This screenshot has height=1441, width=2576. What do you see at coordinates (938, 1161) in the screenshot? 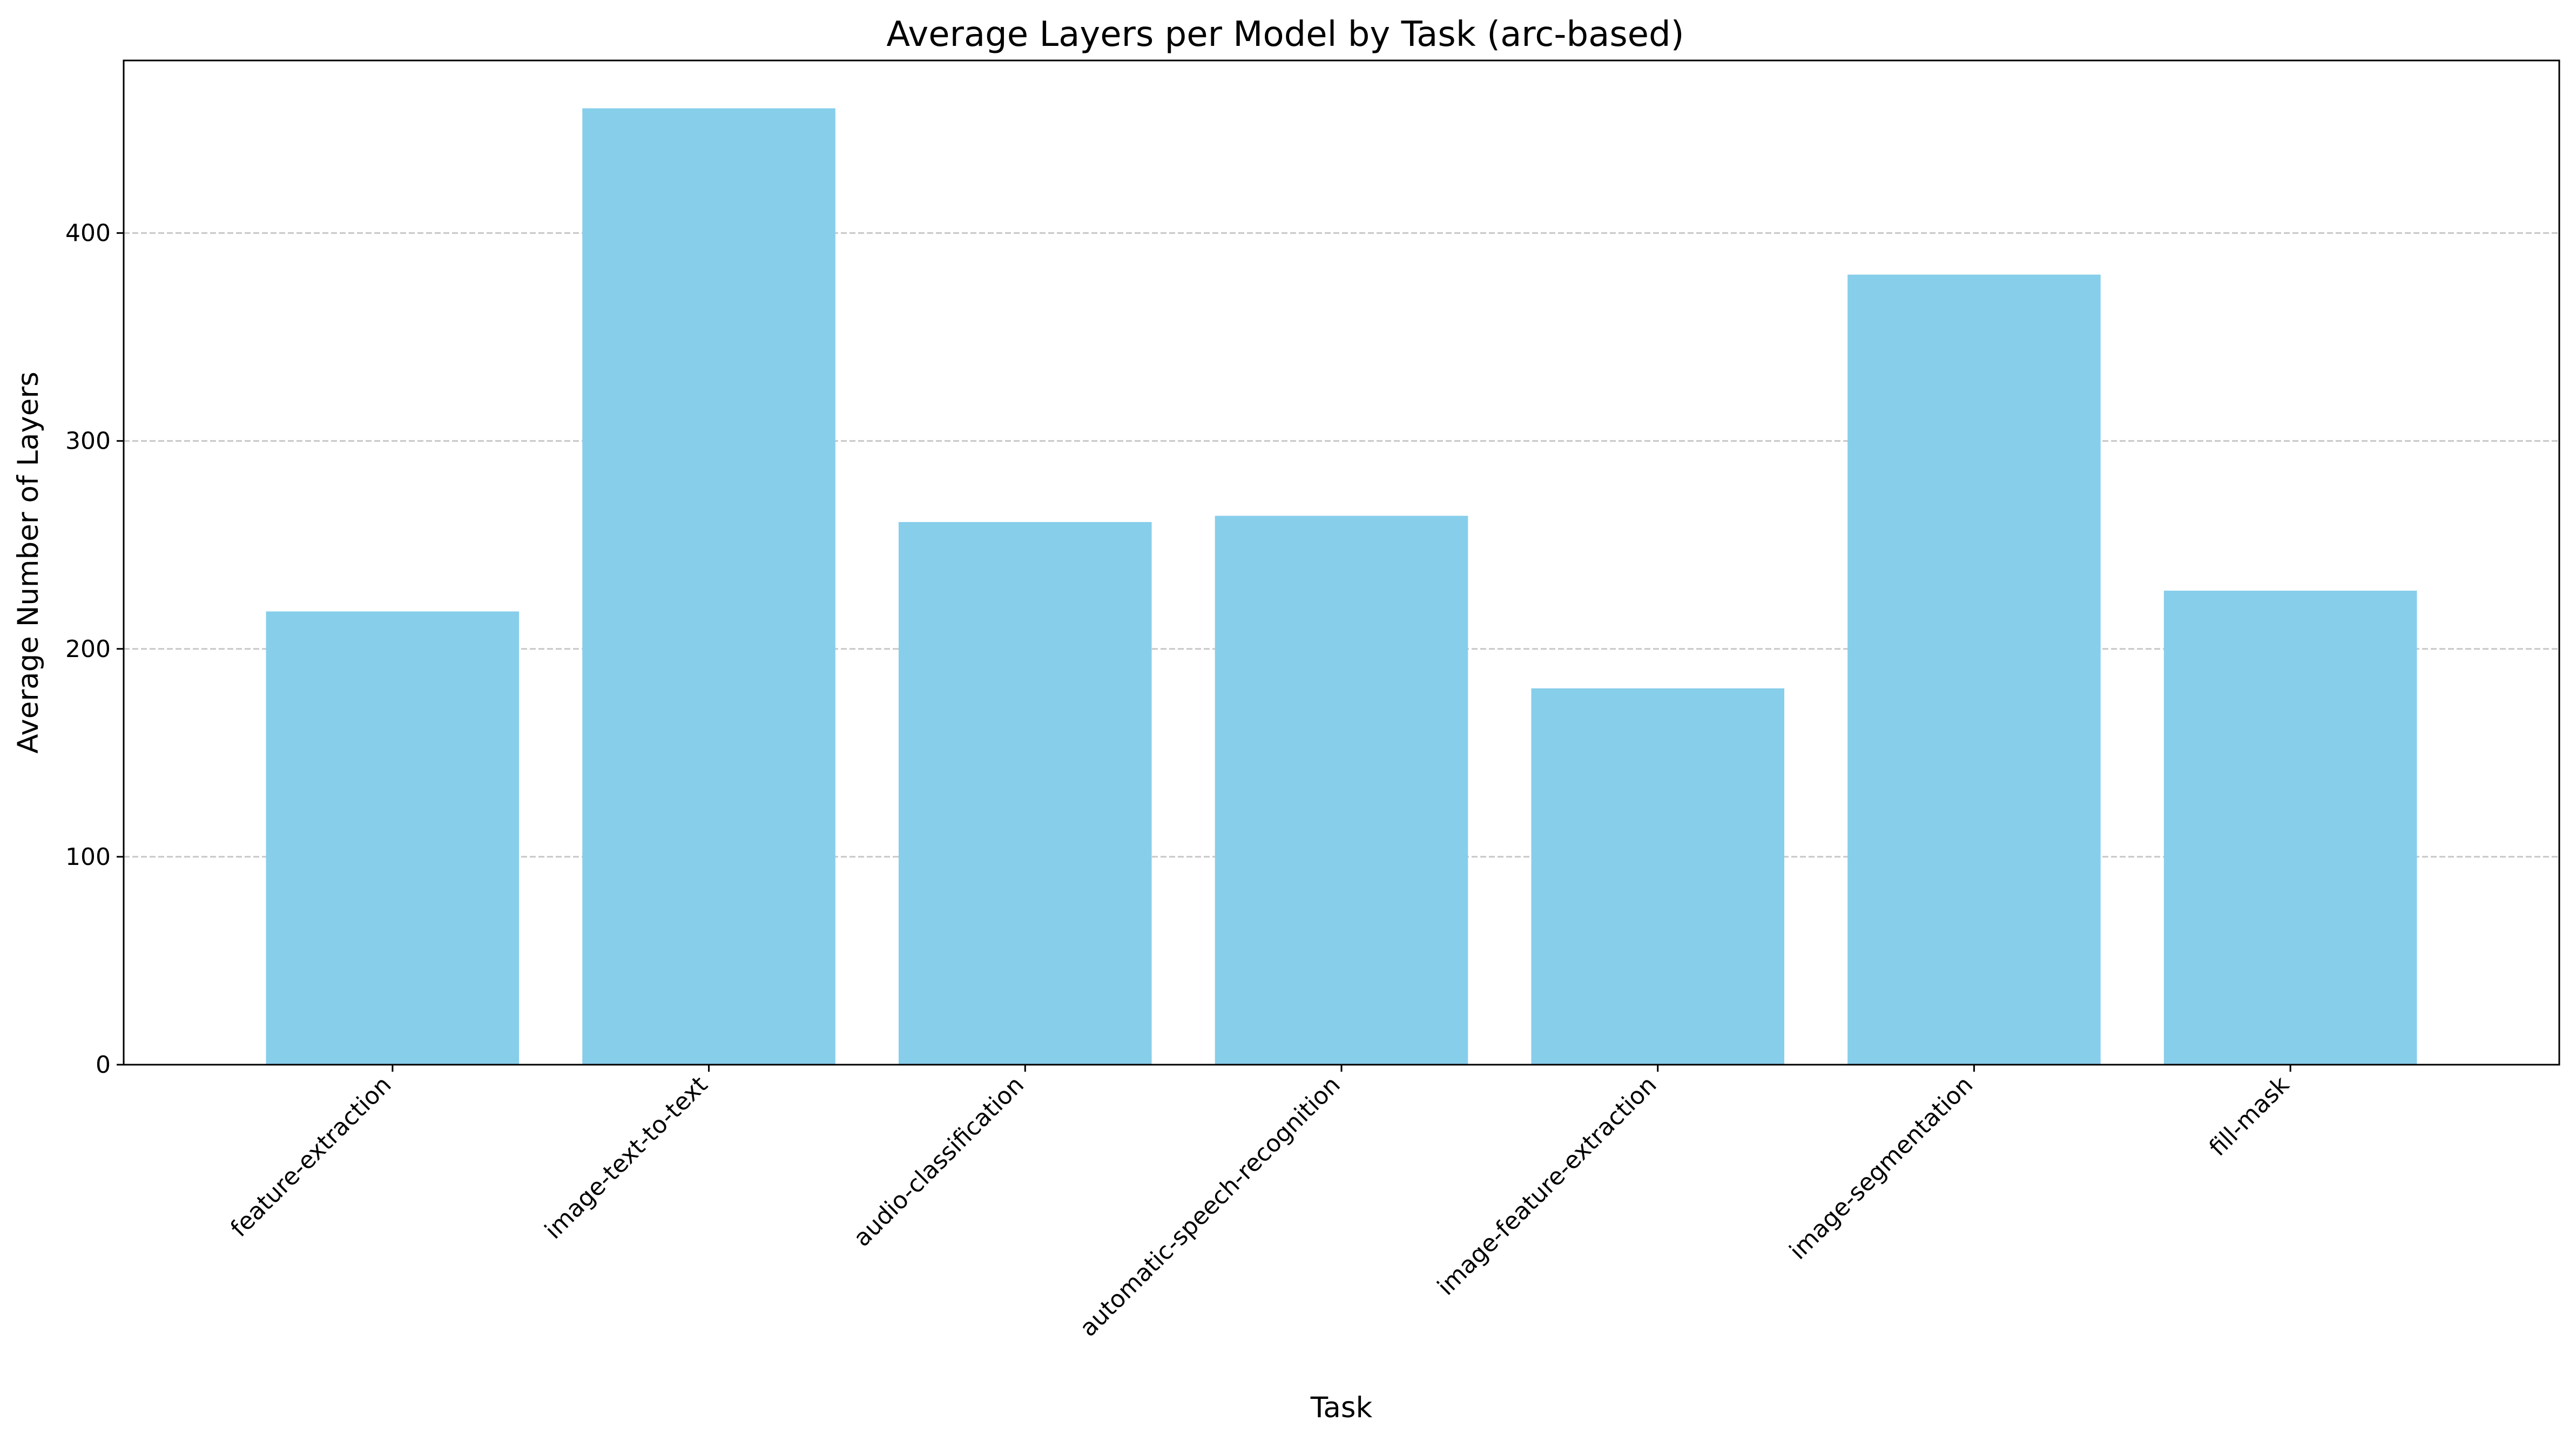
I see `x-tick-label: audio-classification` at bounding box center [938, 1161].